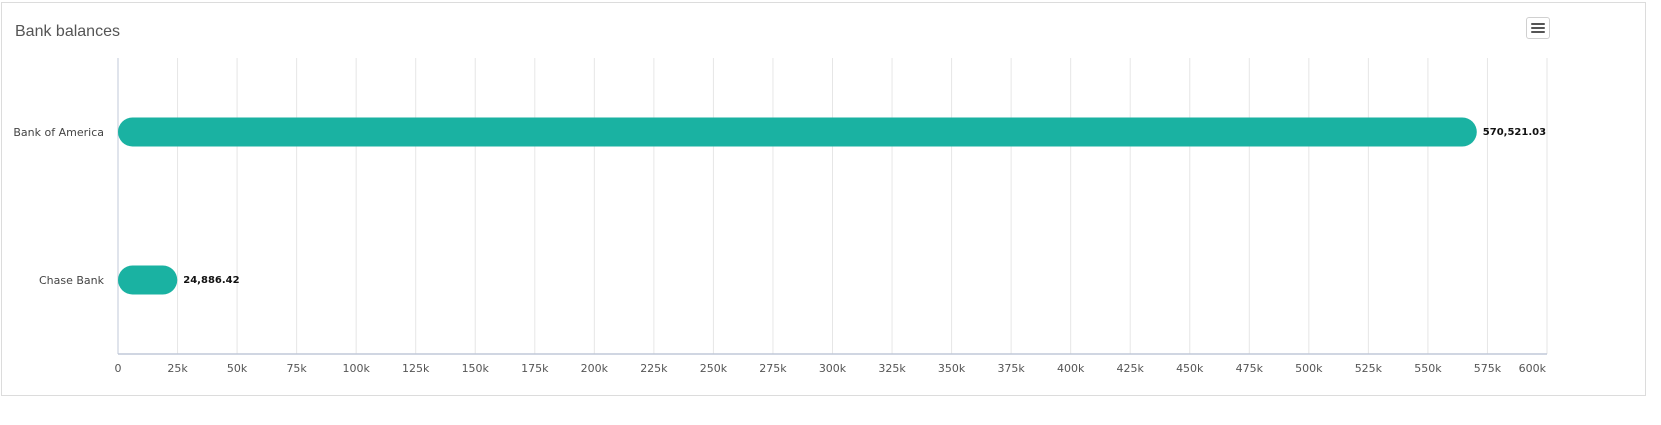 The width and height of the screenshot is (1661, 425). I want to click on x-tick-label: 50k, so click(237, 368).